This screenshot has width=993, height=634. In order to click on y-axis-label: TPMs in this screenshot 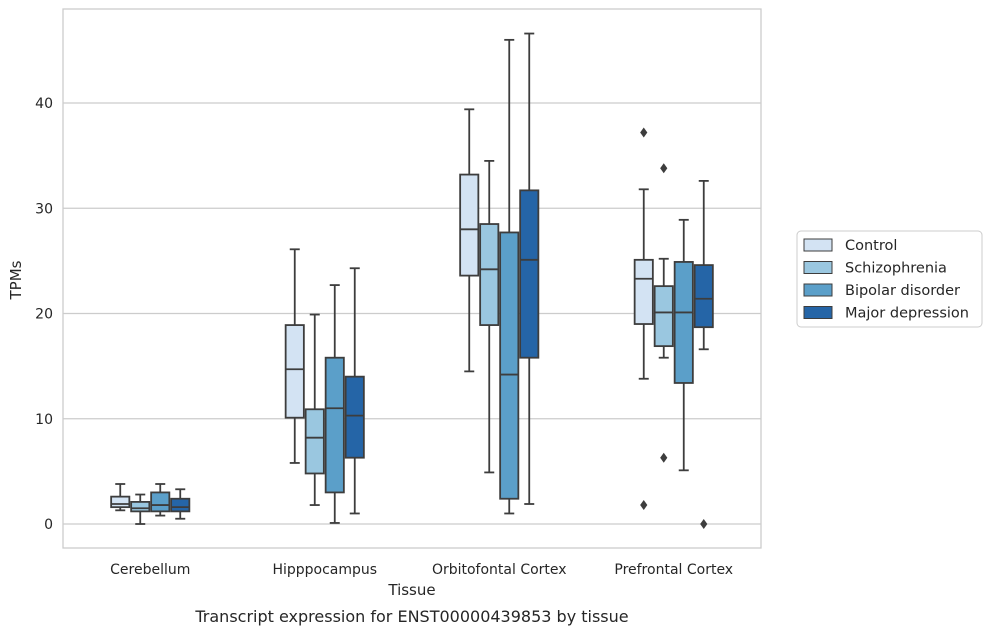, I will do `click(16, 280)`.